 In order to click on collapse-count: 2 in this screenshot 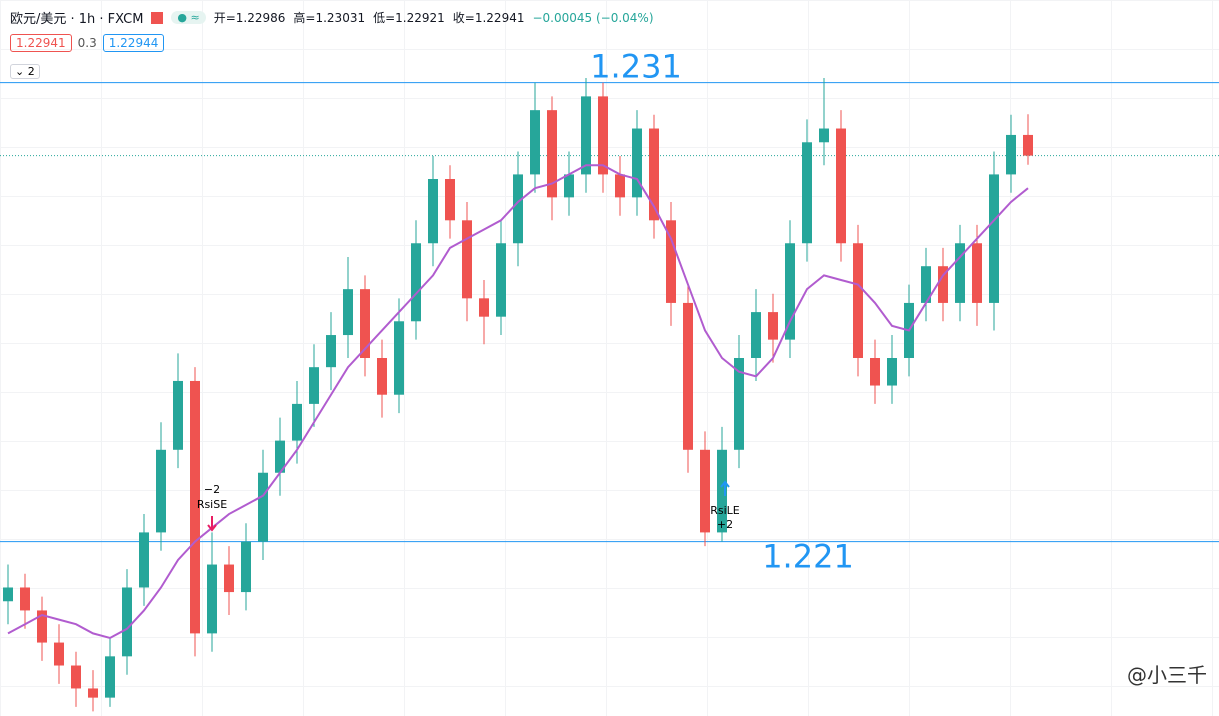, I will do `click(31, 71)`.